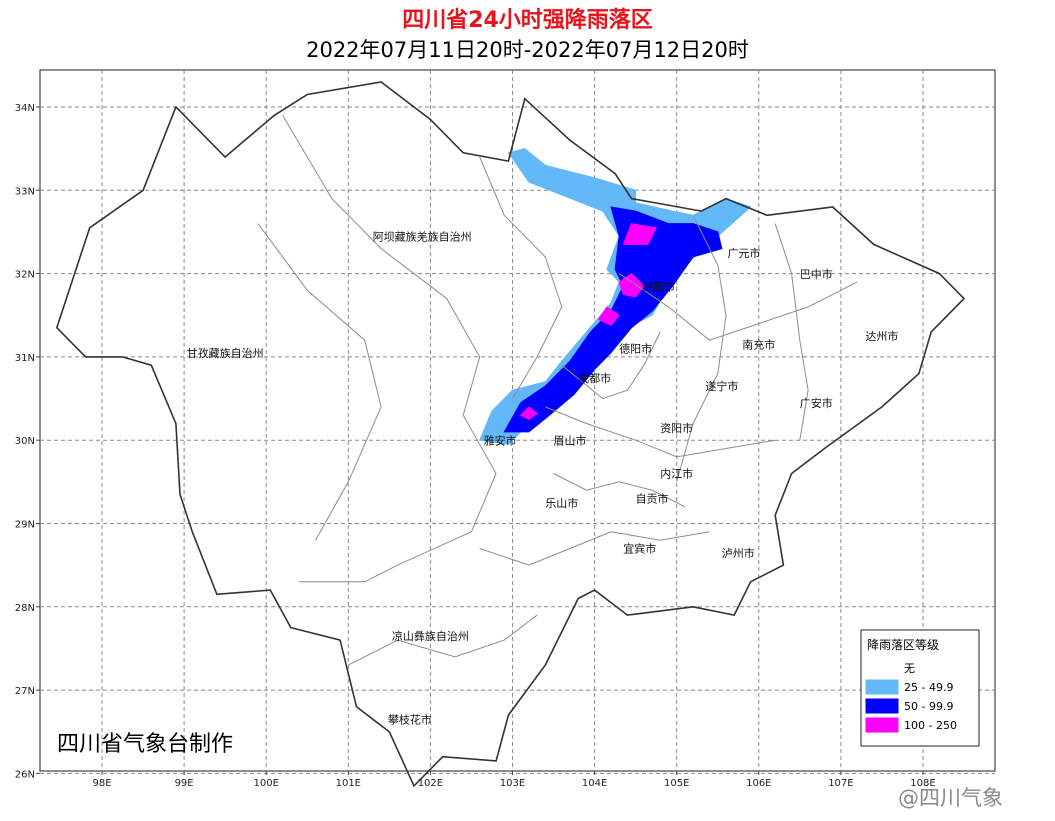 Image resolution: width=1055 pixels, height=821 pixels. I want to click on city-label: 宜宾市, so click(639, 549).